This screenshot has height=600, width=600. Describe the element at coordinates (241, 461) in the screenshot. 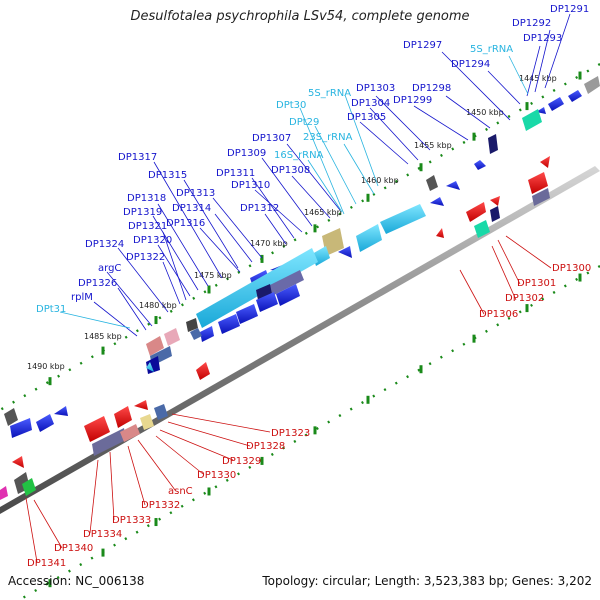

I see `gene-label: DP1329` at that location.